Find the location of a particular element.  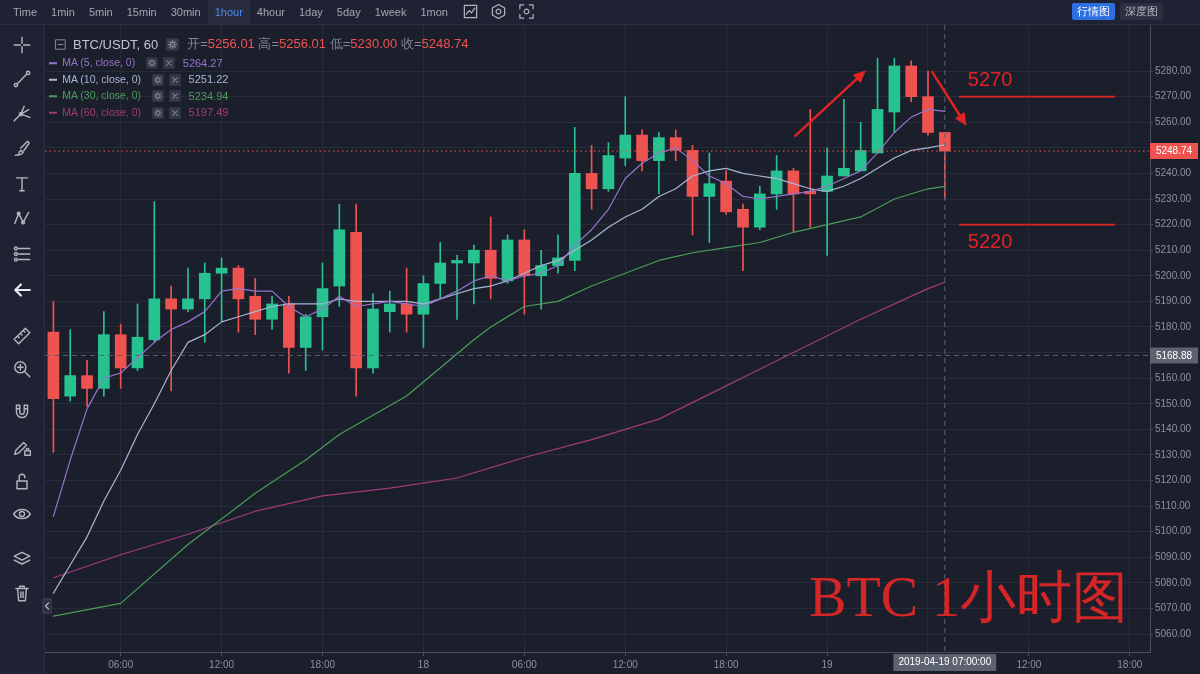

y-tick-label: 5060.00 is located at coordinates (1173, 633).